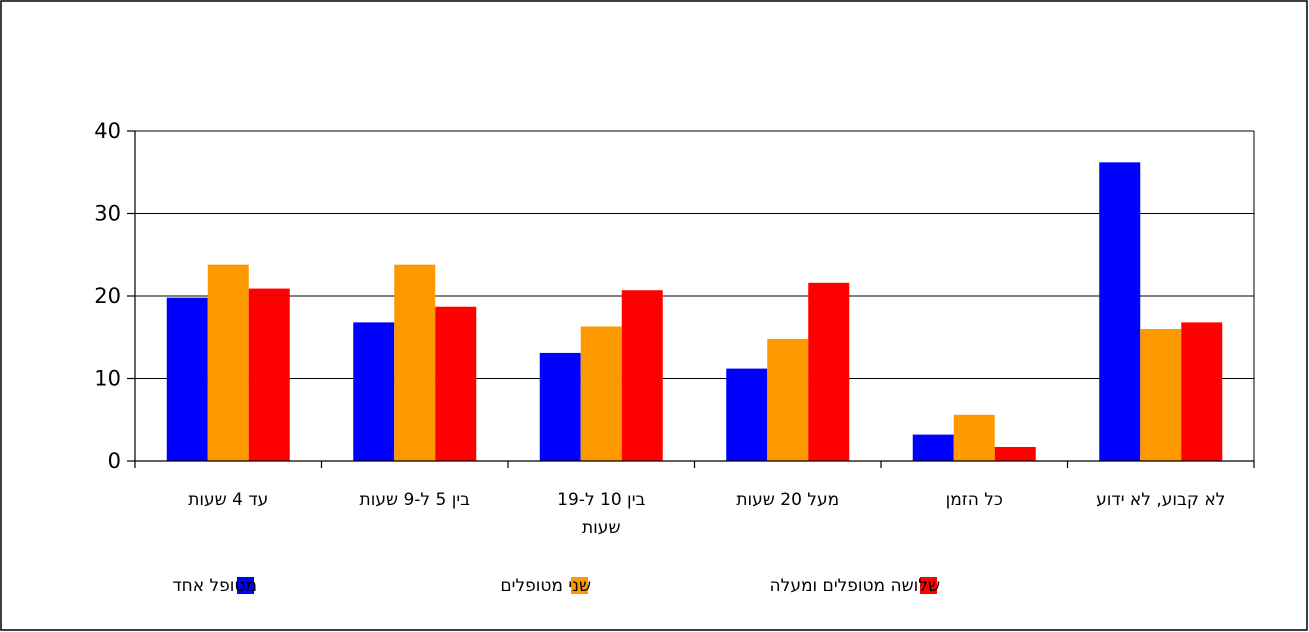  I want to click on legend-label: שלושה מטופלים ומעלה, so click(855, 586).